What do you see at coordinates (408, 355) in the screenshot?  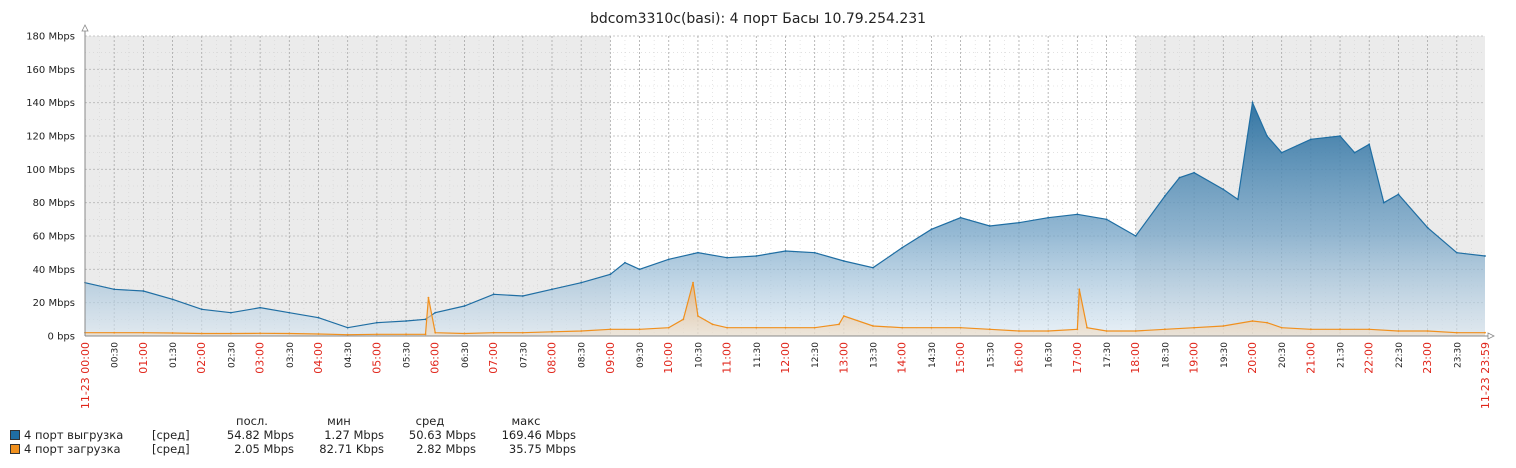 I see `x-tick-label: 05:30` at bounding box center [408, 355].